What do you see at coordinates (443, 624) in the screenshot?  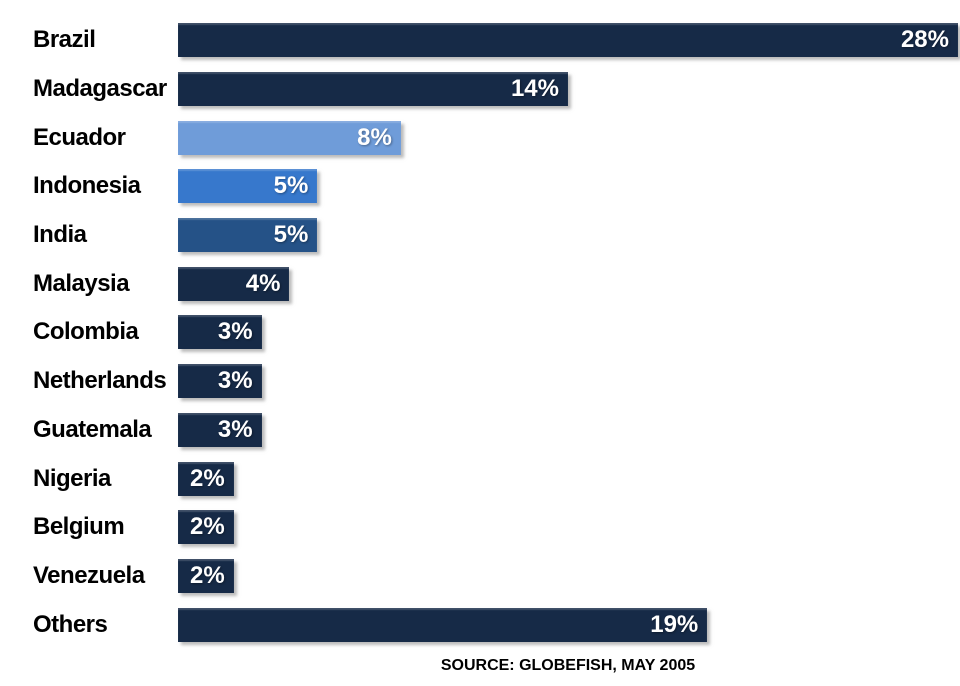 I see `bar: 19%` at bounding box center [443, 624].